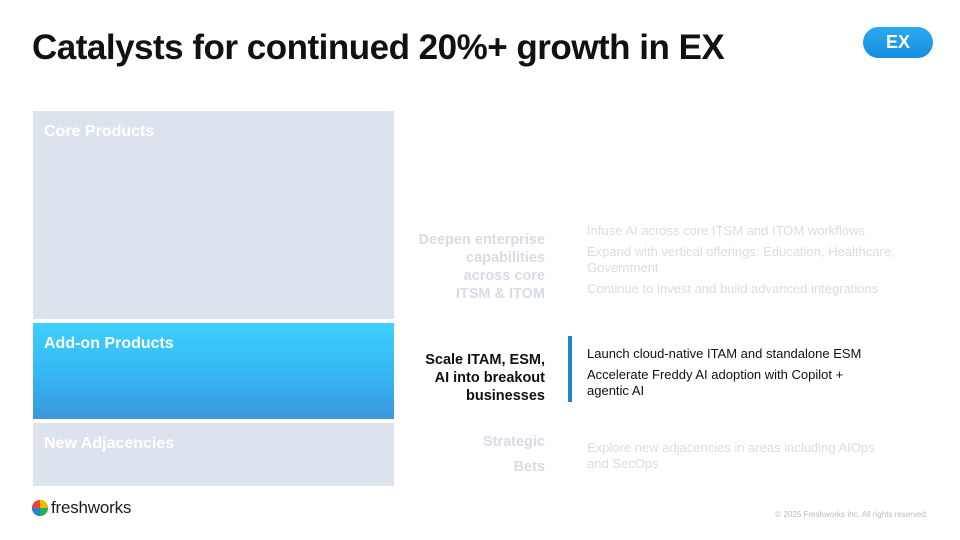  I want to click on row-label-strategic: Strategic Bets, so click(514, 454).